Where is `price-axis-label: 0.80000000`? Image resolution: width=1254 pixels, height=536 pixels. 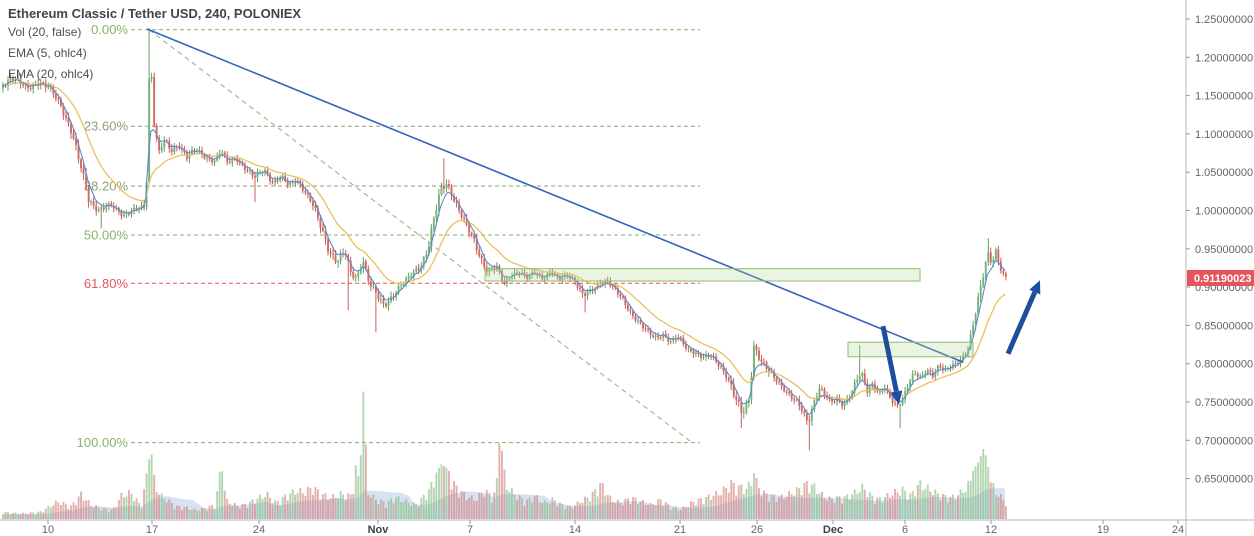 price-axis-label: 0.80000000 is located at coordinates (1224, 365).